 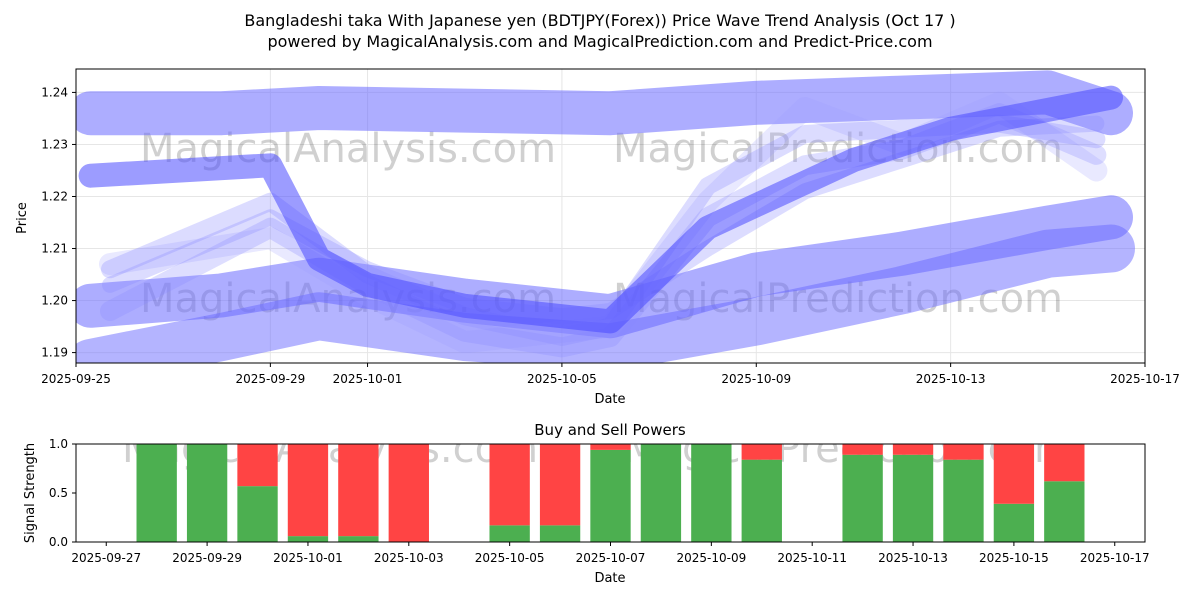 I want to click on signal-y-label: Signal Strength, so click(x=30, y=493).